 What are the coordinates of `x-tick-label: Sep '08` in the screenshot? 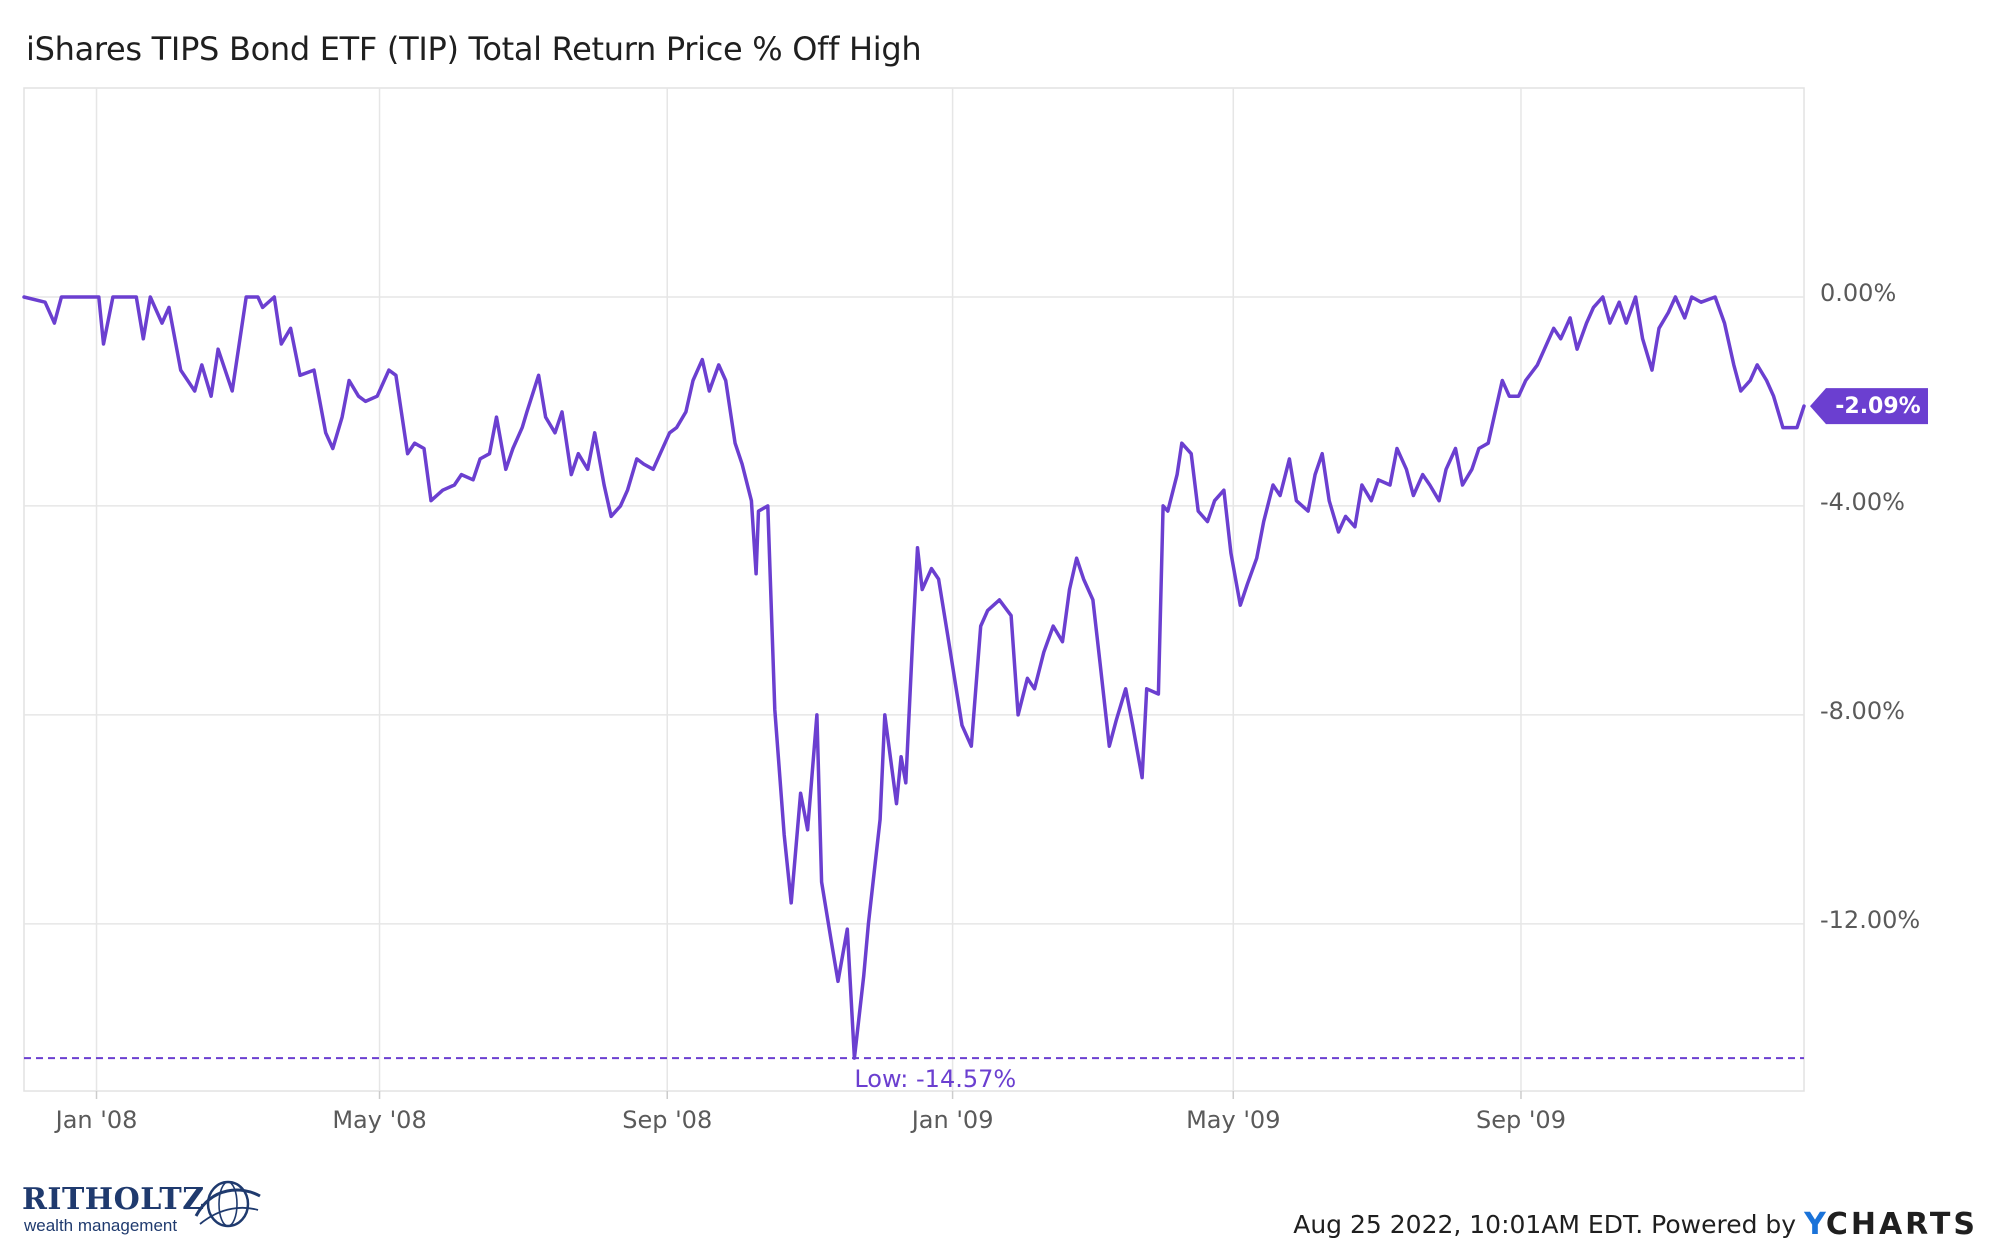 It's located at (667, 1120).